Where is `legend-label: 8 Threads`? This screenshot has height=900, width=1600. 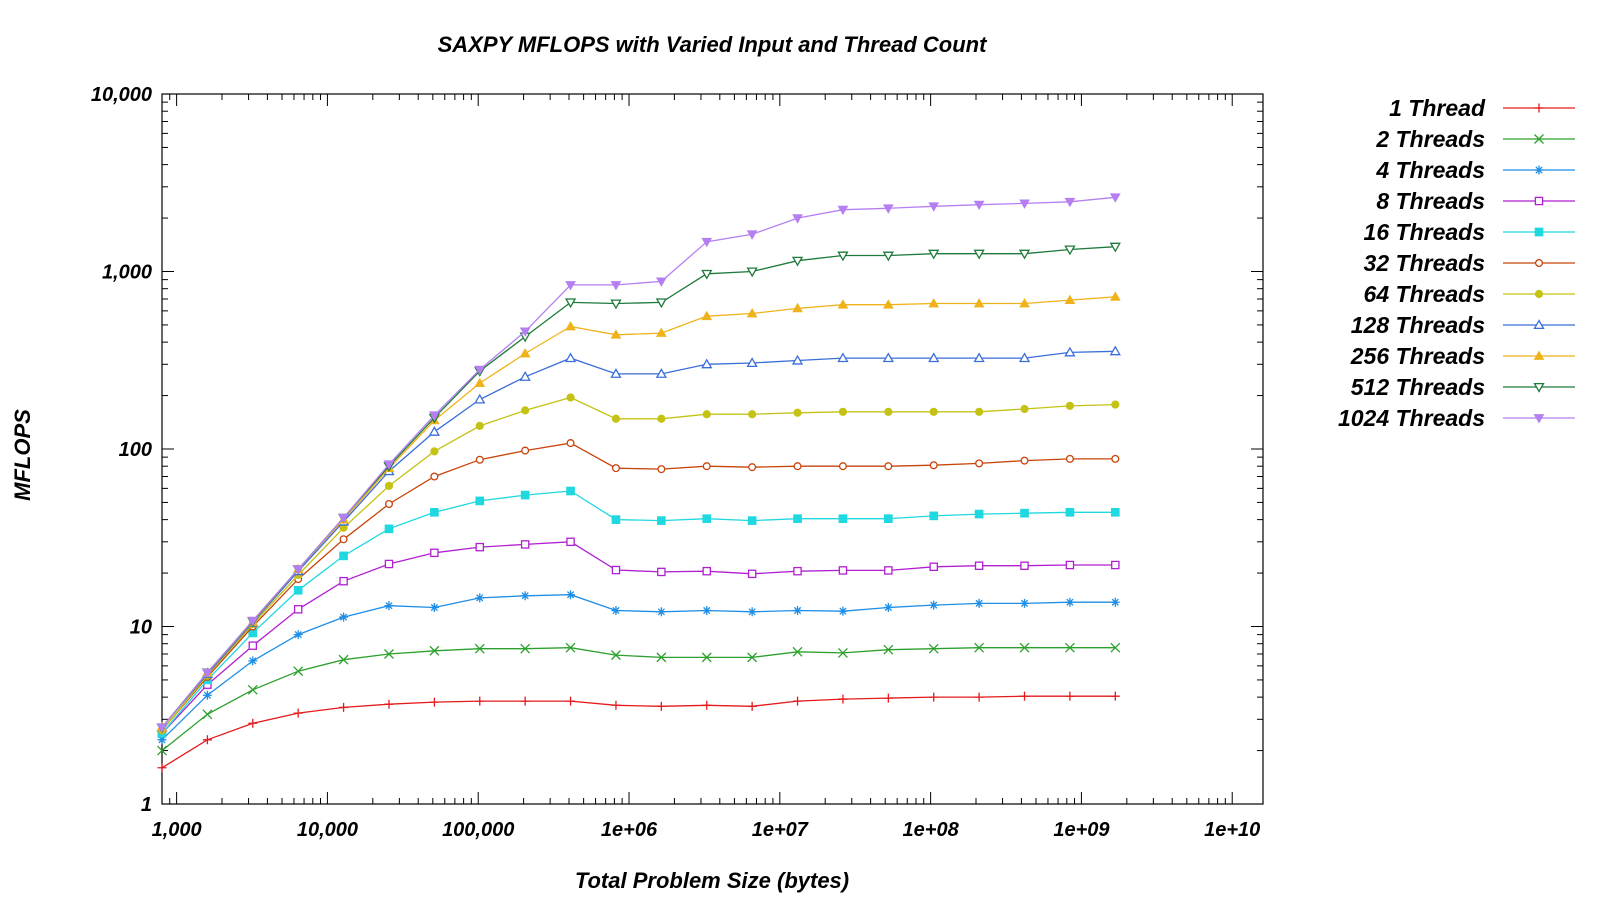
legend-label: 8 Threads is located at coordinates (1430, 201).